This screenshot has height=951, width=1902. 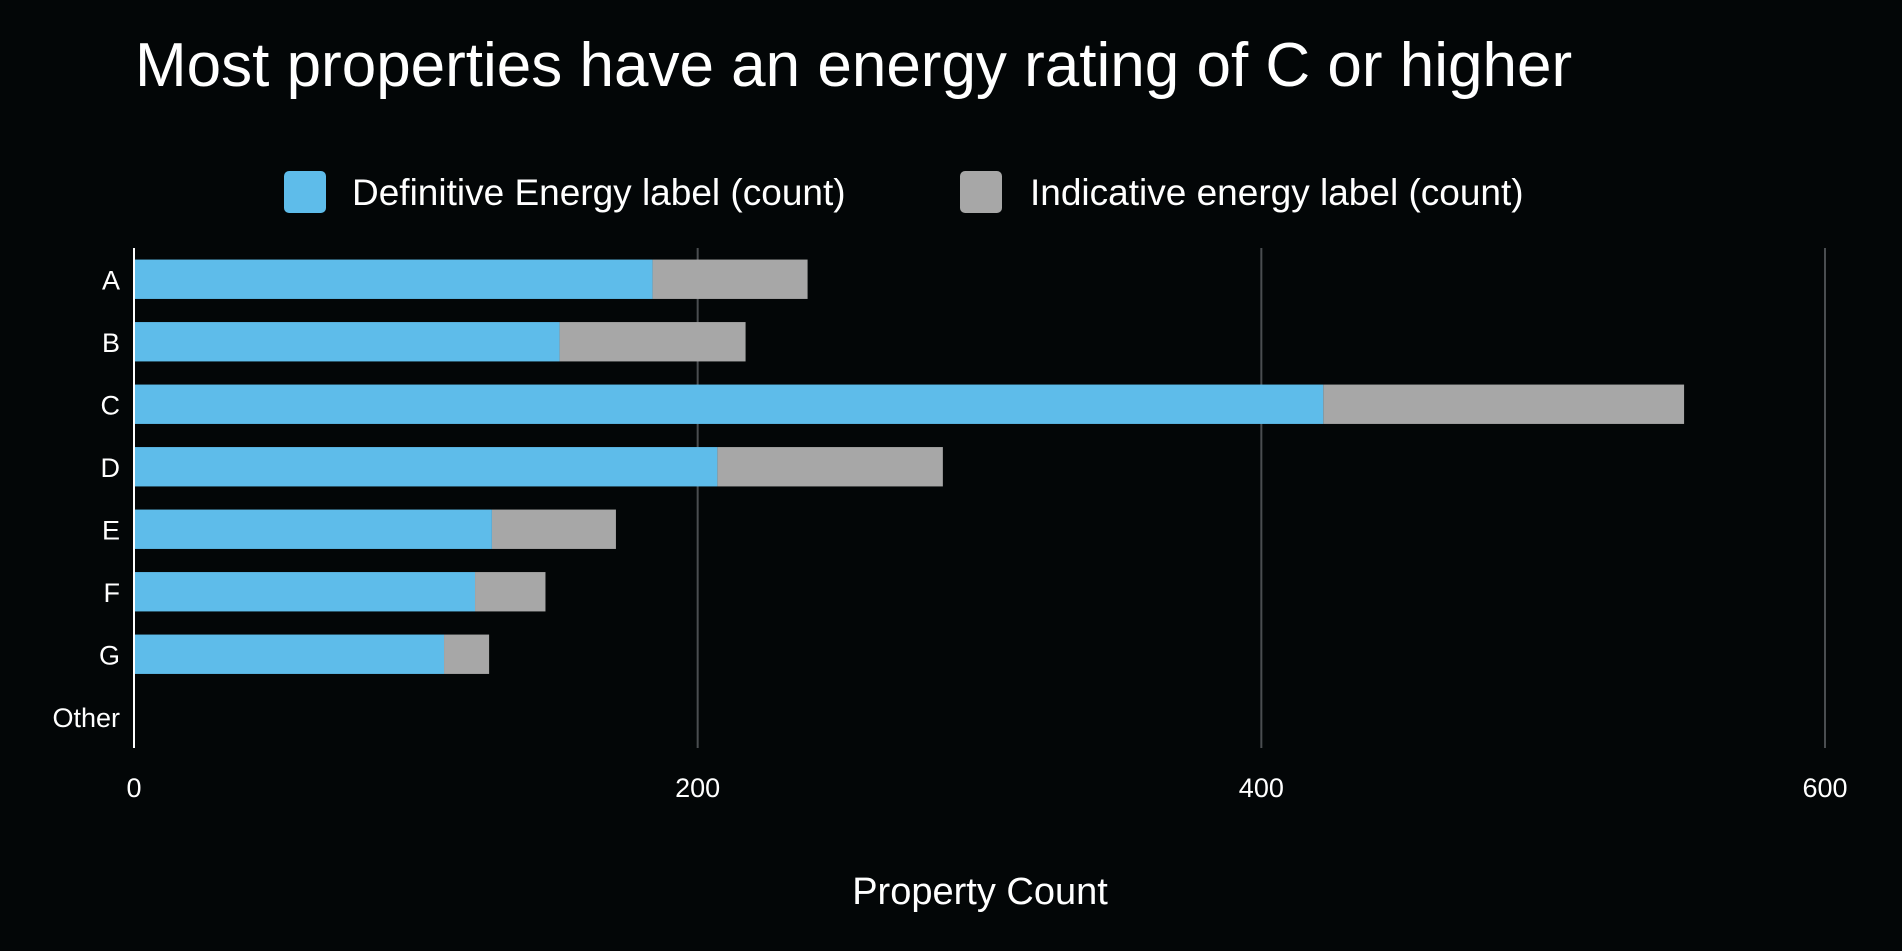 What do you see at coordinates (86, 718) in the screenshot?
I see `y-tick-label-other: Other` at bounding box center [86, 718].